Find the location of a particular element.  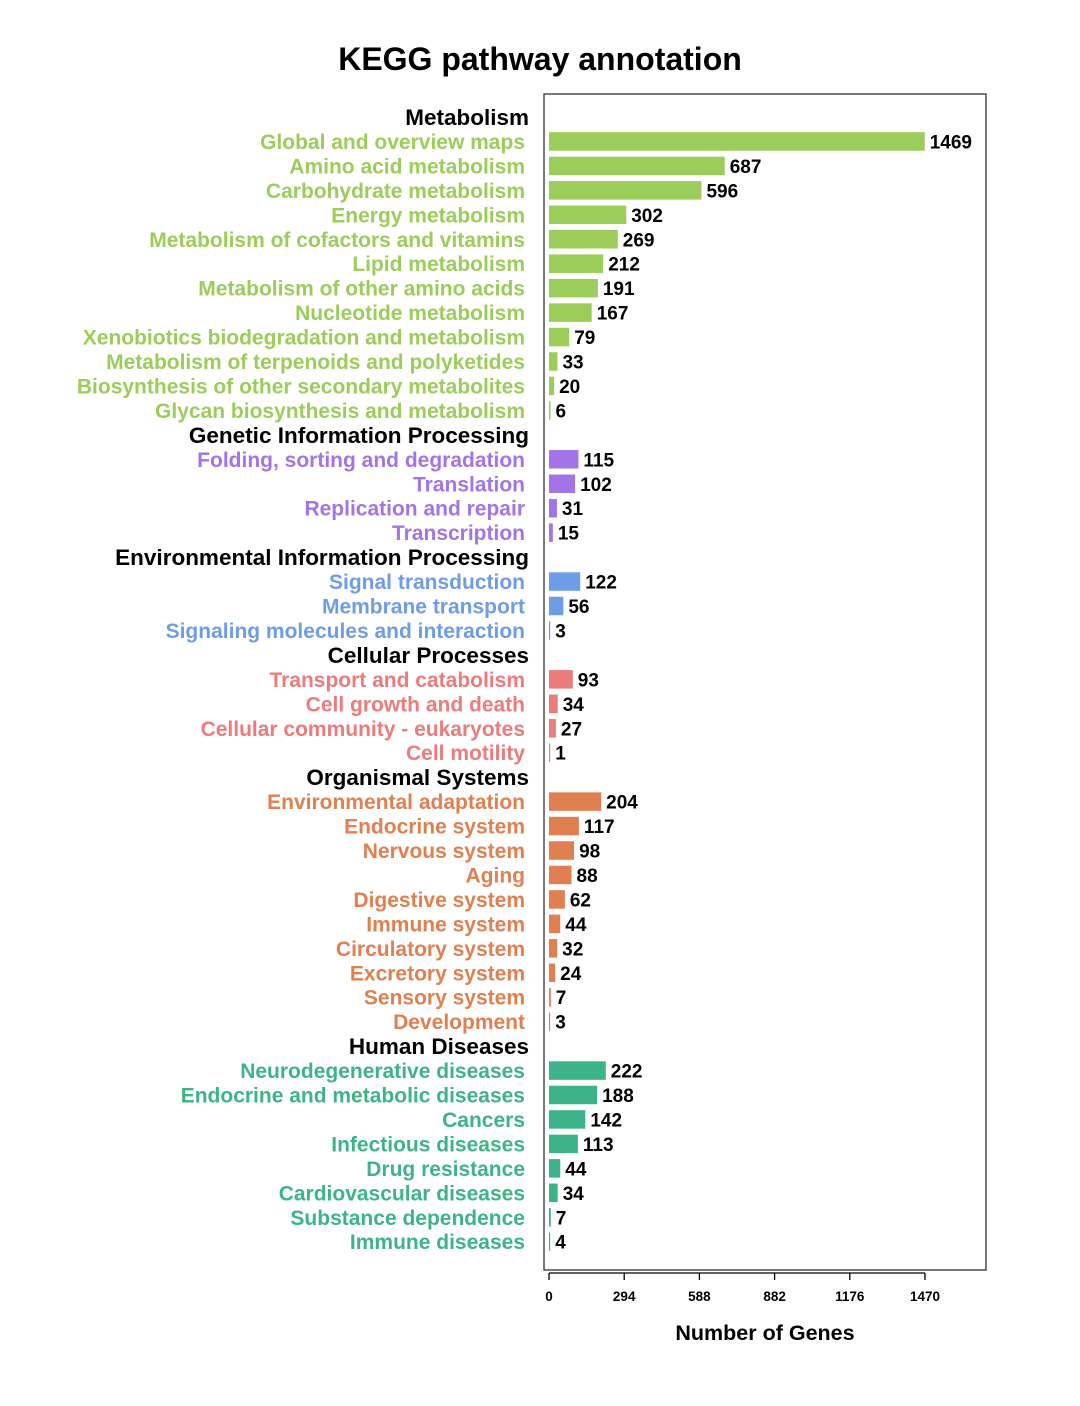

value-label: 79 is located at coordinates (584, 338).